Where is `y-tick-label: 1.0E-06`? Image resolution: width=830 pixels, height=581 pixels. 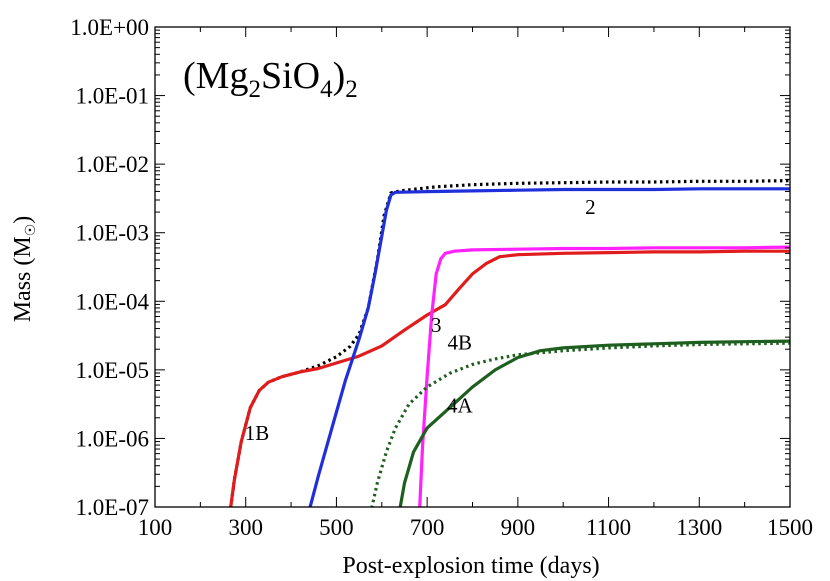 y-tick-label: 1.0E-06 is located at coordinates (112, 438).